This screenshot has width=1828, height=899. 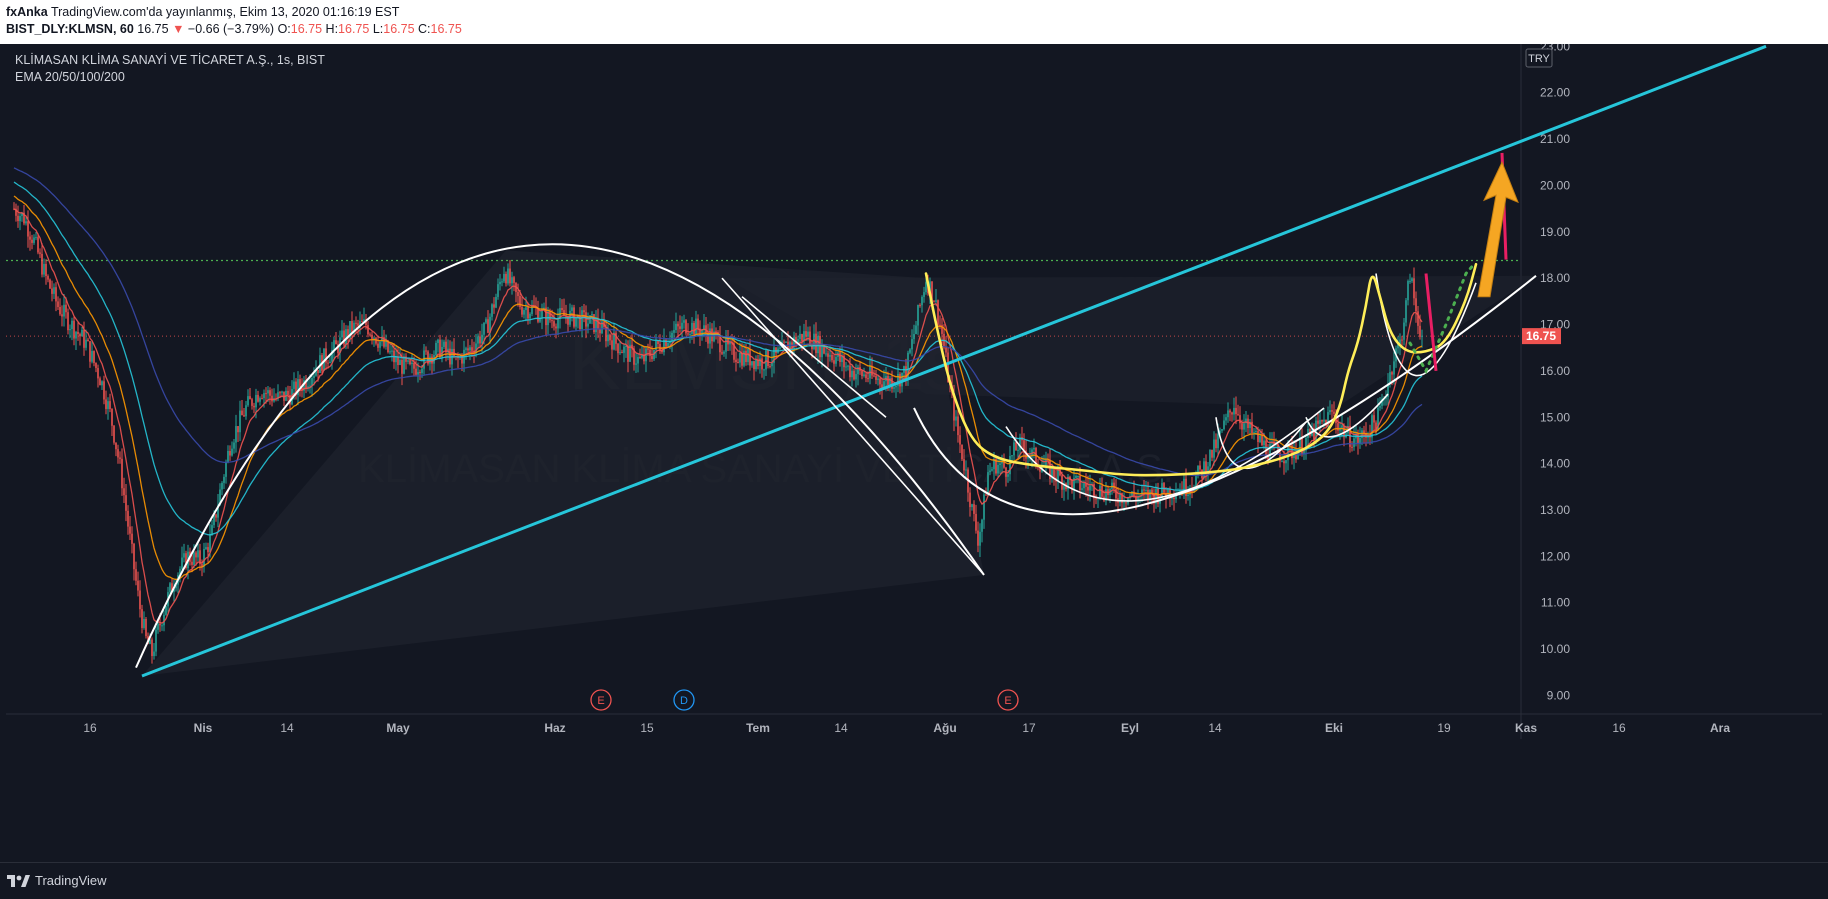 What do you see at coordinates (1555, 139) in the screenshot?
I see `price-tick-label: 21.00` at bounding box center [1555, 139].